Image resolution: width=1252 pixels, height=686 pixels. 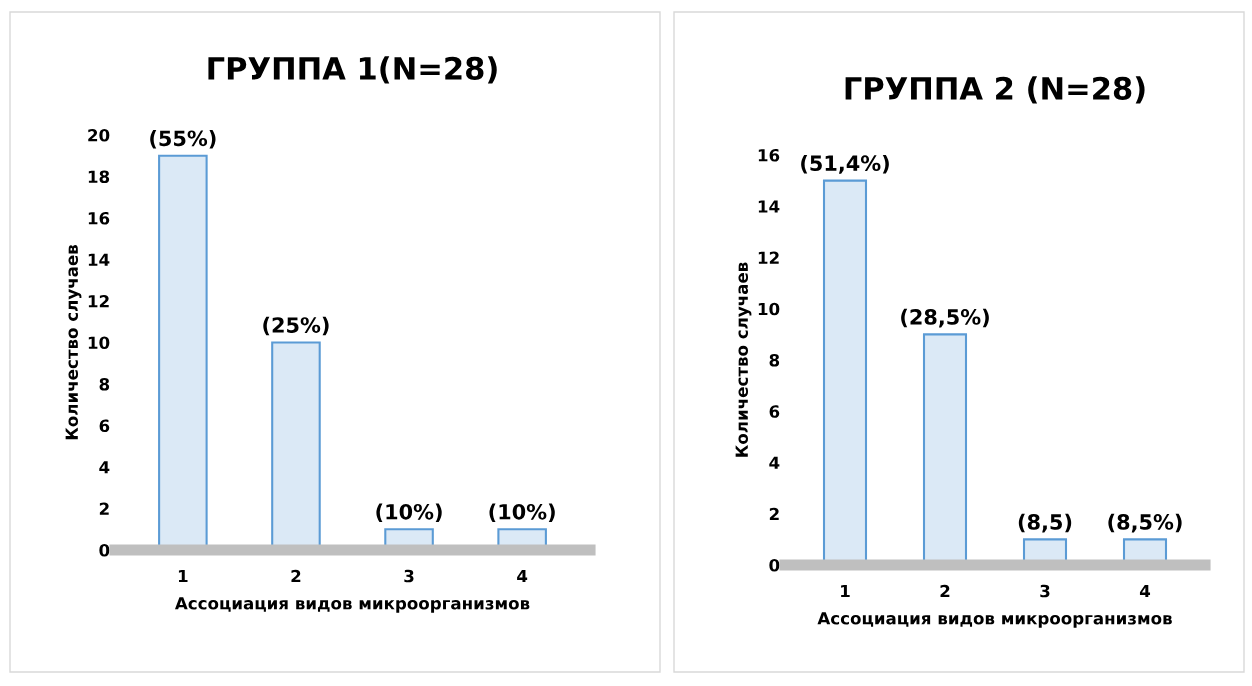 I want to click on y-tick-label: 20, so click(x=99, y=135).